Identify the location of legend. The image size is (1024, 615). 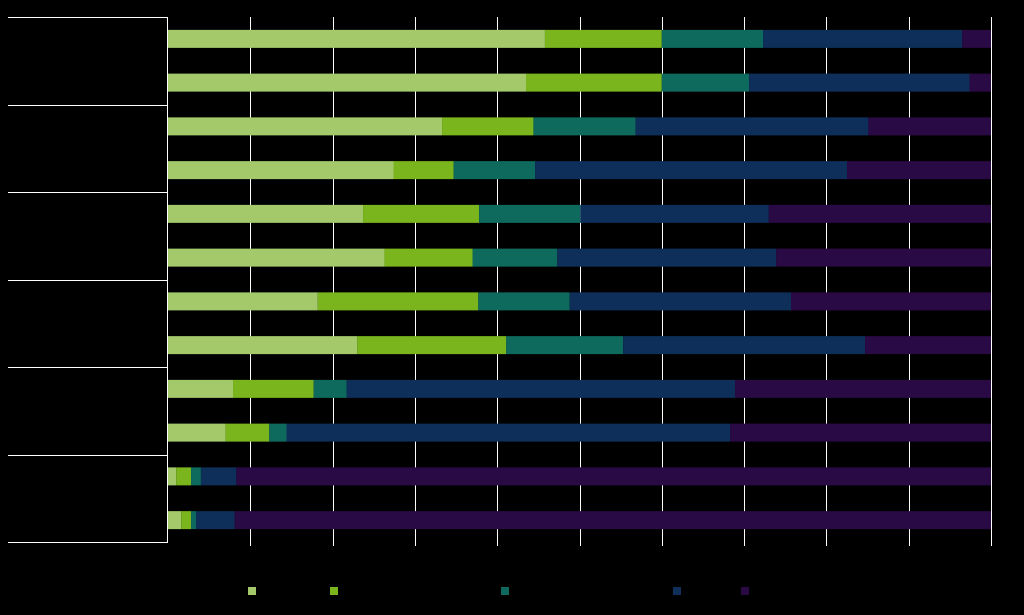
(498, 591).